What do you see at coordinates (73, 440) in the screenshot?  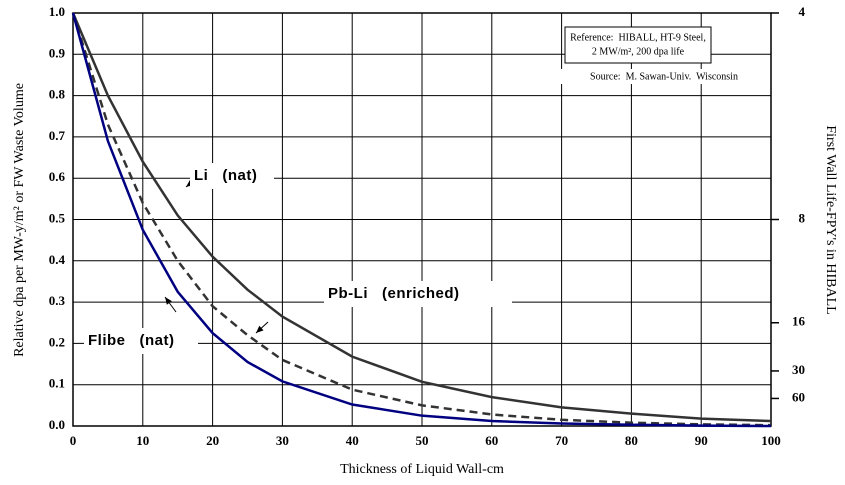 I see `x-tick-label: 0` at bounding box center [73, 440].